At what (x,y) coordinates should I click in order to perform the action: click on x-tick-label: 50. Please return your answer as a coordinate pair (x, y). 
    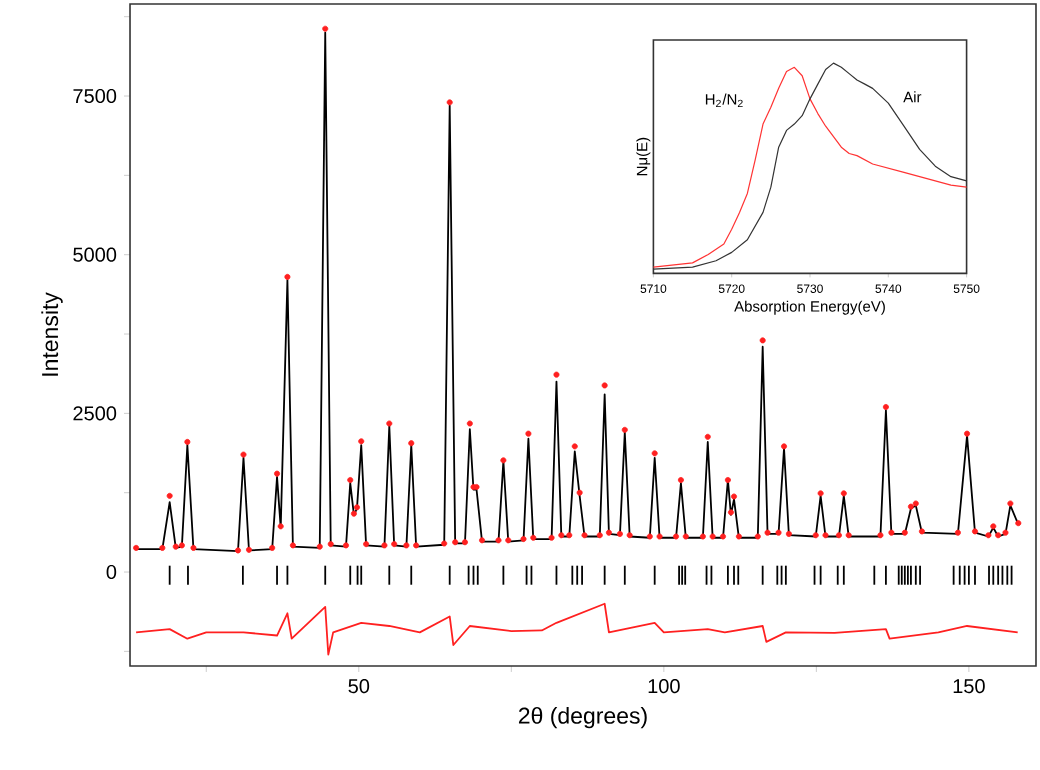
    Looking at the image, I should click on (359, 686).